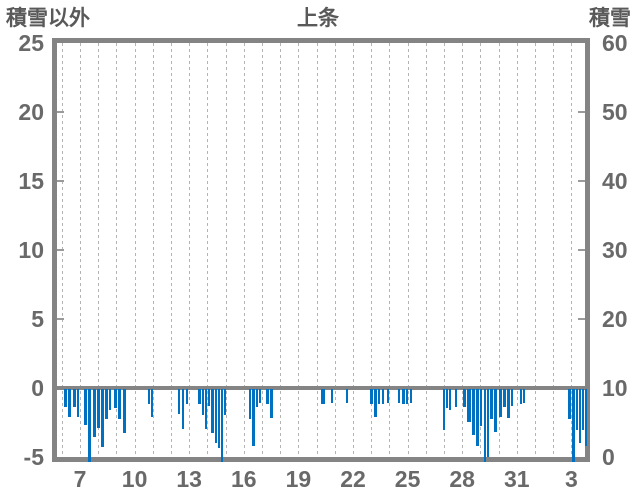  What do you see at coordinates (48, 18) in the screenshot?
I see `left-axis-title: 積雪以外` at bounding box center [48, 18].